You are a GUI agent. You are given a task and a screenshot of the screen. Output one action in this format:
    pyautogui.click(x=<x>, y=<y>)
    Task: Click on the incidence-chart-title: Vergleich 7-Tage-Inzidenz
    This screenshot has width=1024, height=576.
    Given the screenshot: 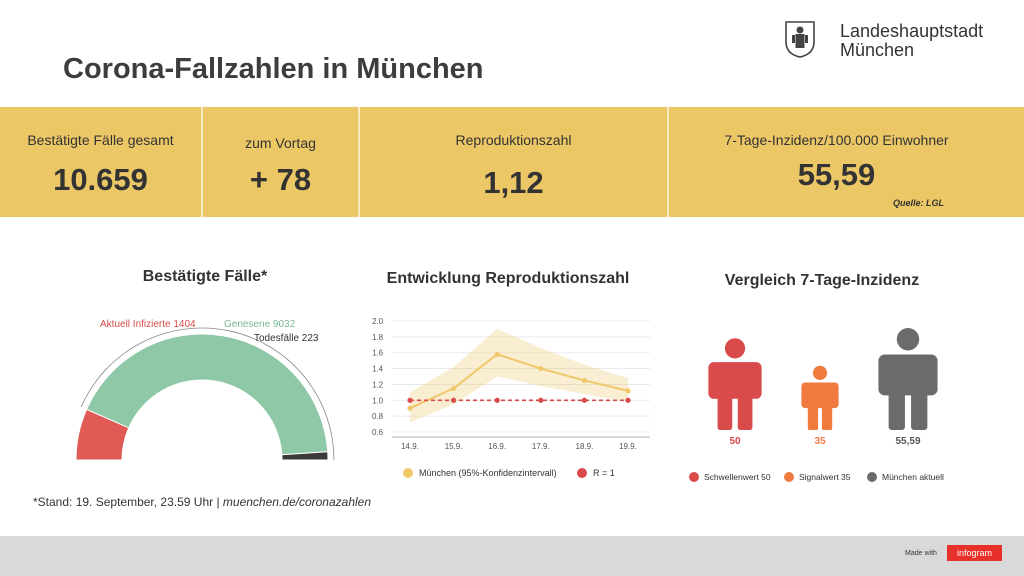 What is the action you would take?
    pyautogui.click(x=822, y=280)
    